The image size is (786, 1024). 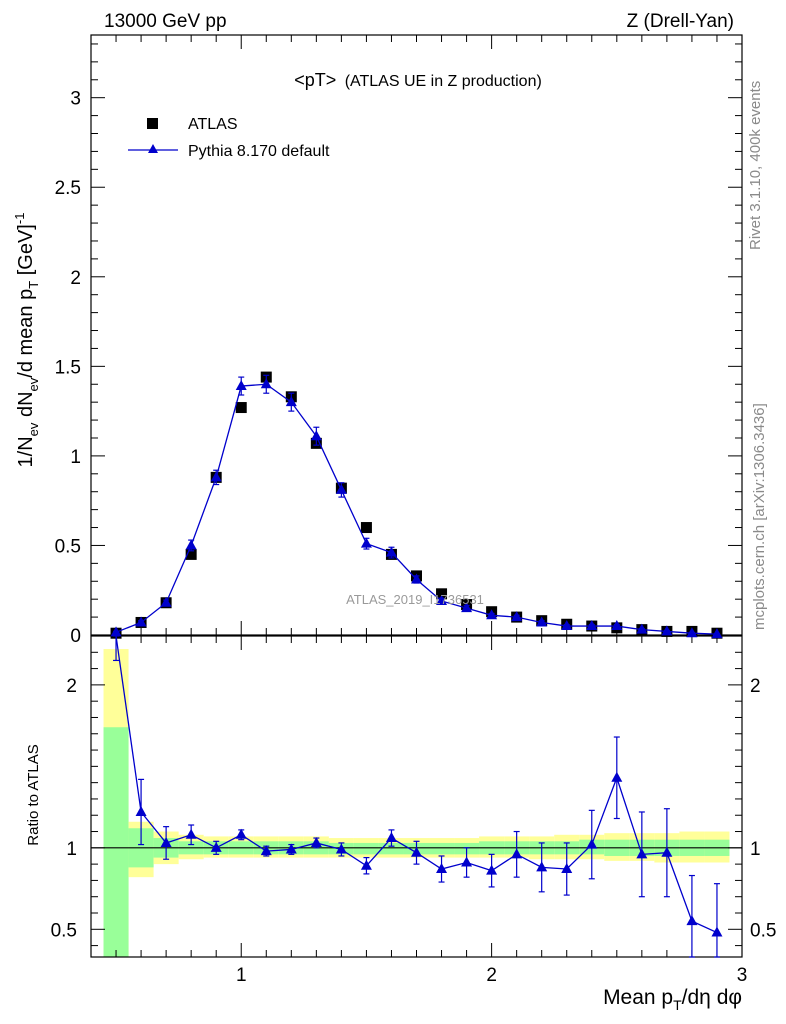 What do you see at coordinates (259, 151) in the screenshot?
I see `legend-pythia-label: Pythia 8.170 default` at bounding box center [259, 151].